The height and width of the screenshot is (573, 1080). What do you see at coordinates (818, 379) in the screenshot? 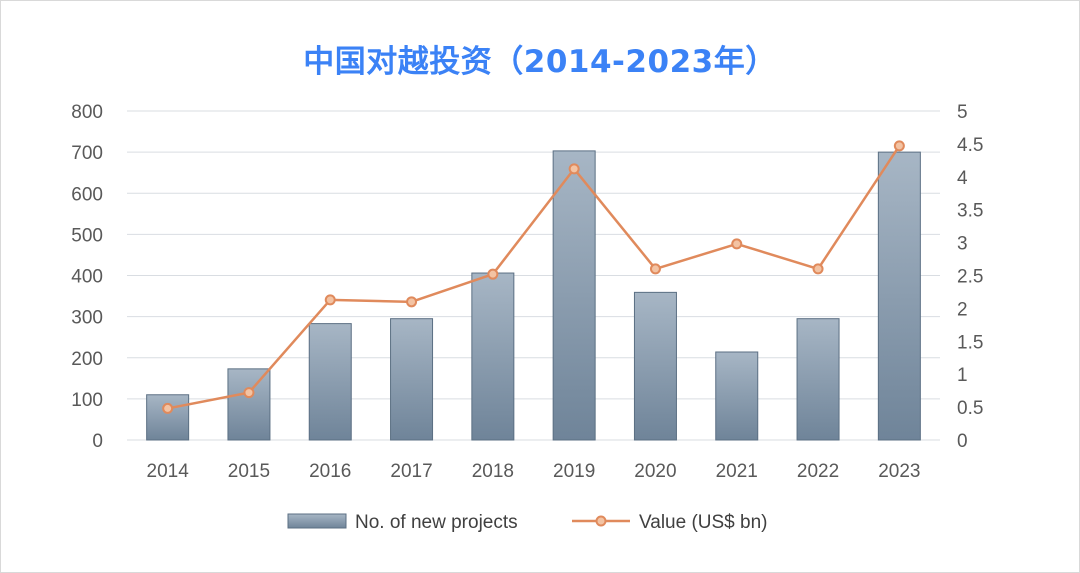
I see `bar-projects-2022` at bounding box center [818, 379].